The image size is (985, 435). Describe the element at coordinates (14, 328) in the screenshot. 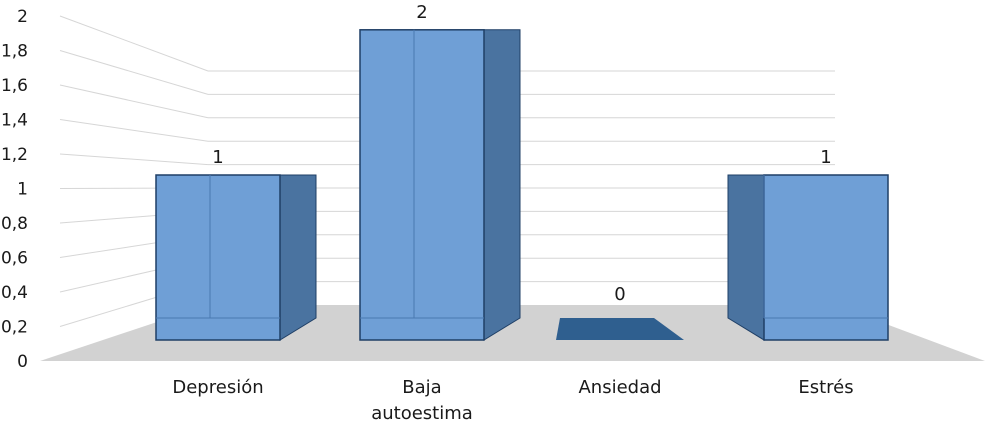

I see `y-tick-label: 0,2` at that location.